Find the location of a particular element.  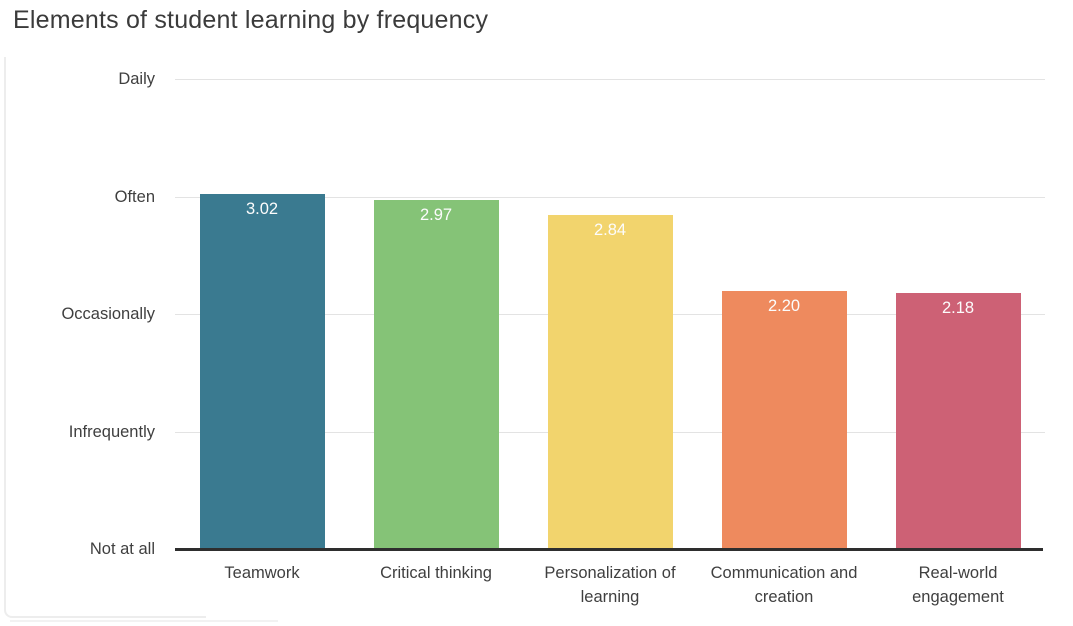

bar-value-label: 2.20 is located at coordinates (784, 305).